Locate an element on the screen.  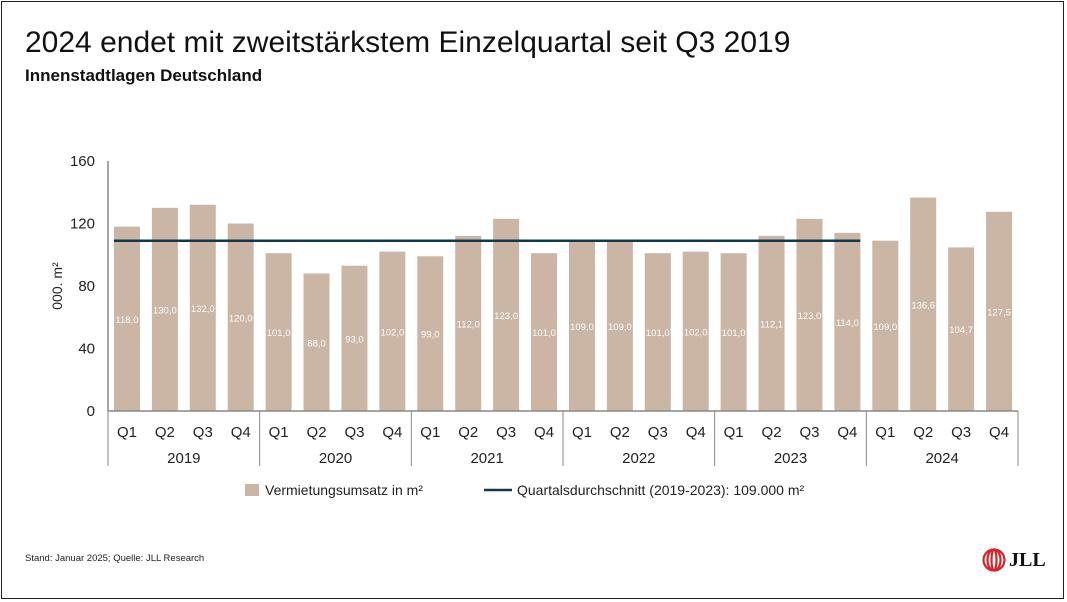
y-tick-label: 120 is located at coordinates (82, 224).